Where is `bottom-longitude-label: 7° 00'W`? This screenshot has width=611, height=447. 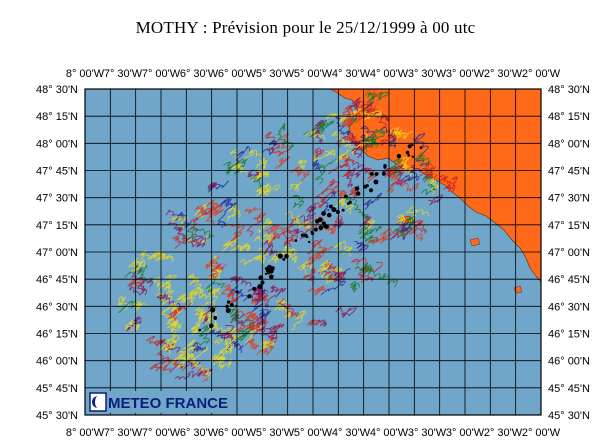 bottom-longitude-label: 7° 00'W is located at coordinates (161, 433).